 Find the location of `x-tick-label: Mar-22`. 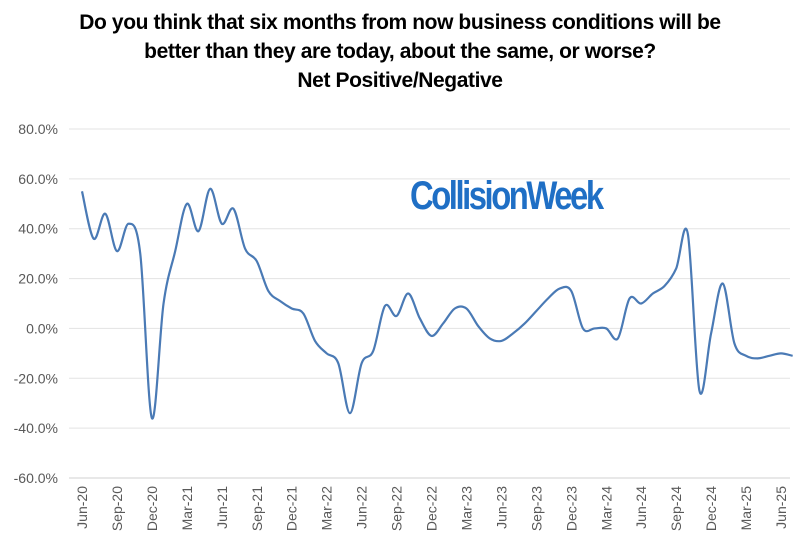

x-tick-label: Mar-22 is located at coordinates (327, 508).